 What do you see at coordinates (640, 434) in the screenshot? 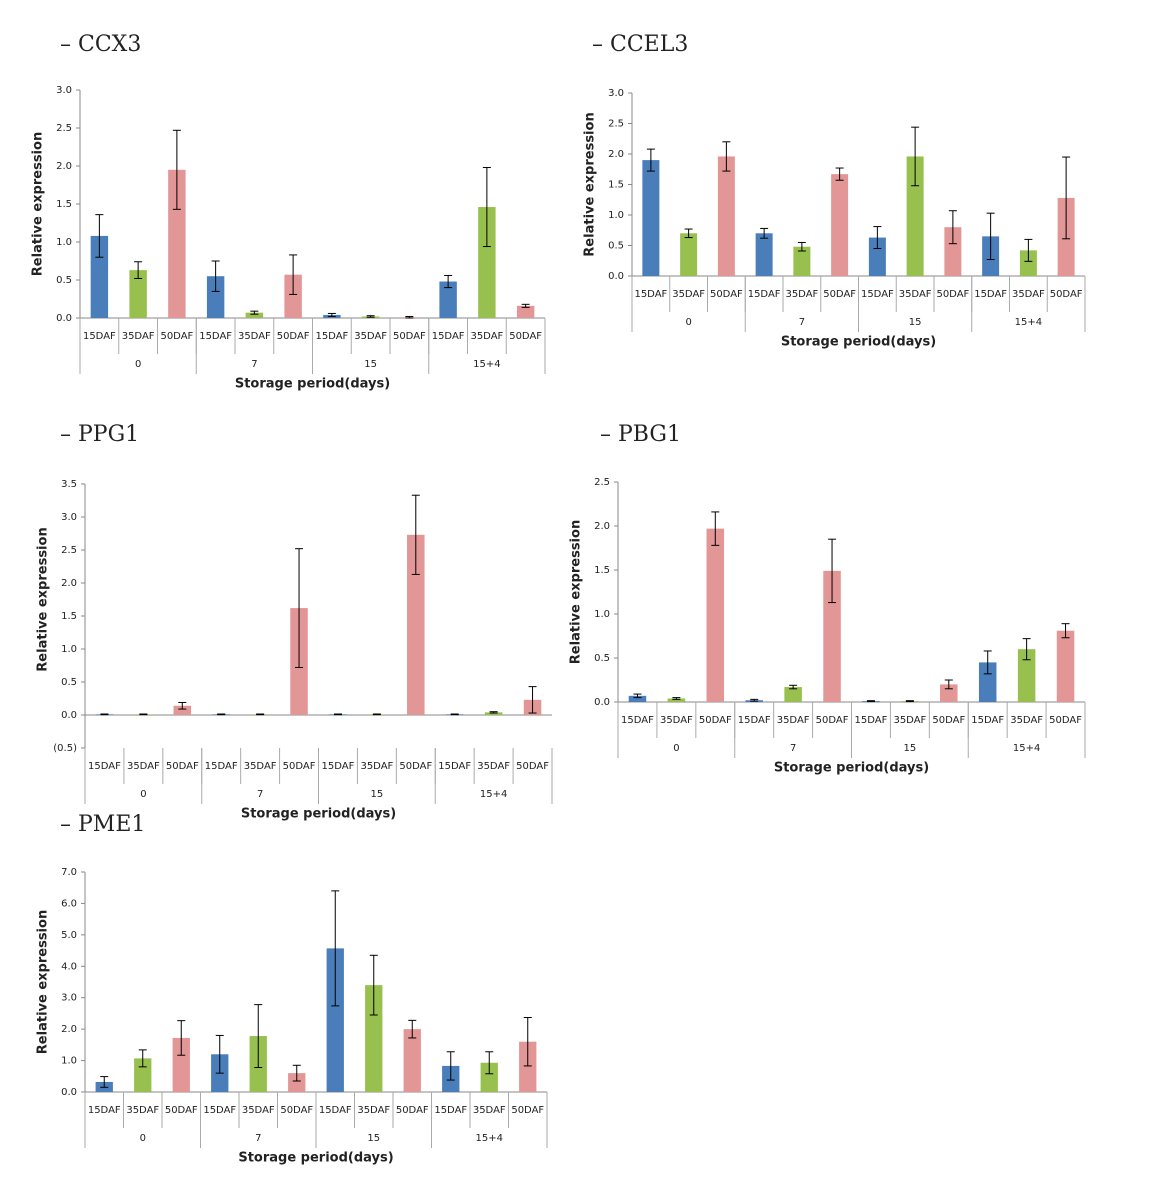
I see `chart-title: – PBG1` at bounding box center [640, 434].